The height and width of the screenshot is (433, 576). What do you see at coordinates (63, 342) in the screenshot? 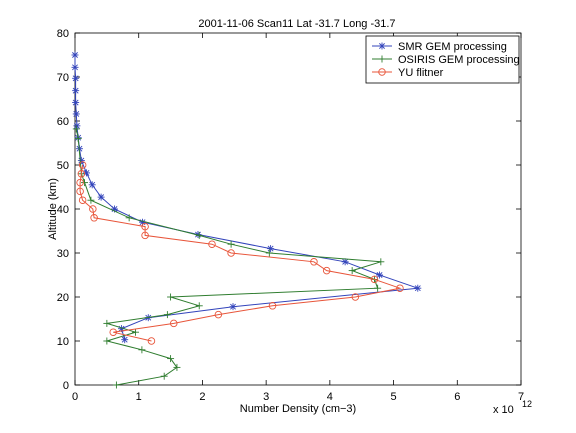
I see `y-tick-label: 10` at bounding box center [63, 342].